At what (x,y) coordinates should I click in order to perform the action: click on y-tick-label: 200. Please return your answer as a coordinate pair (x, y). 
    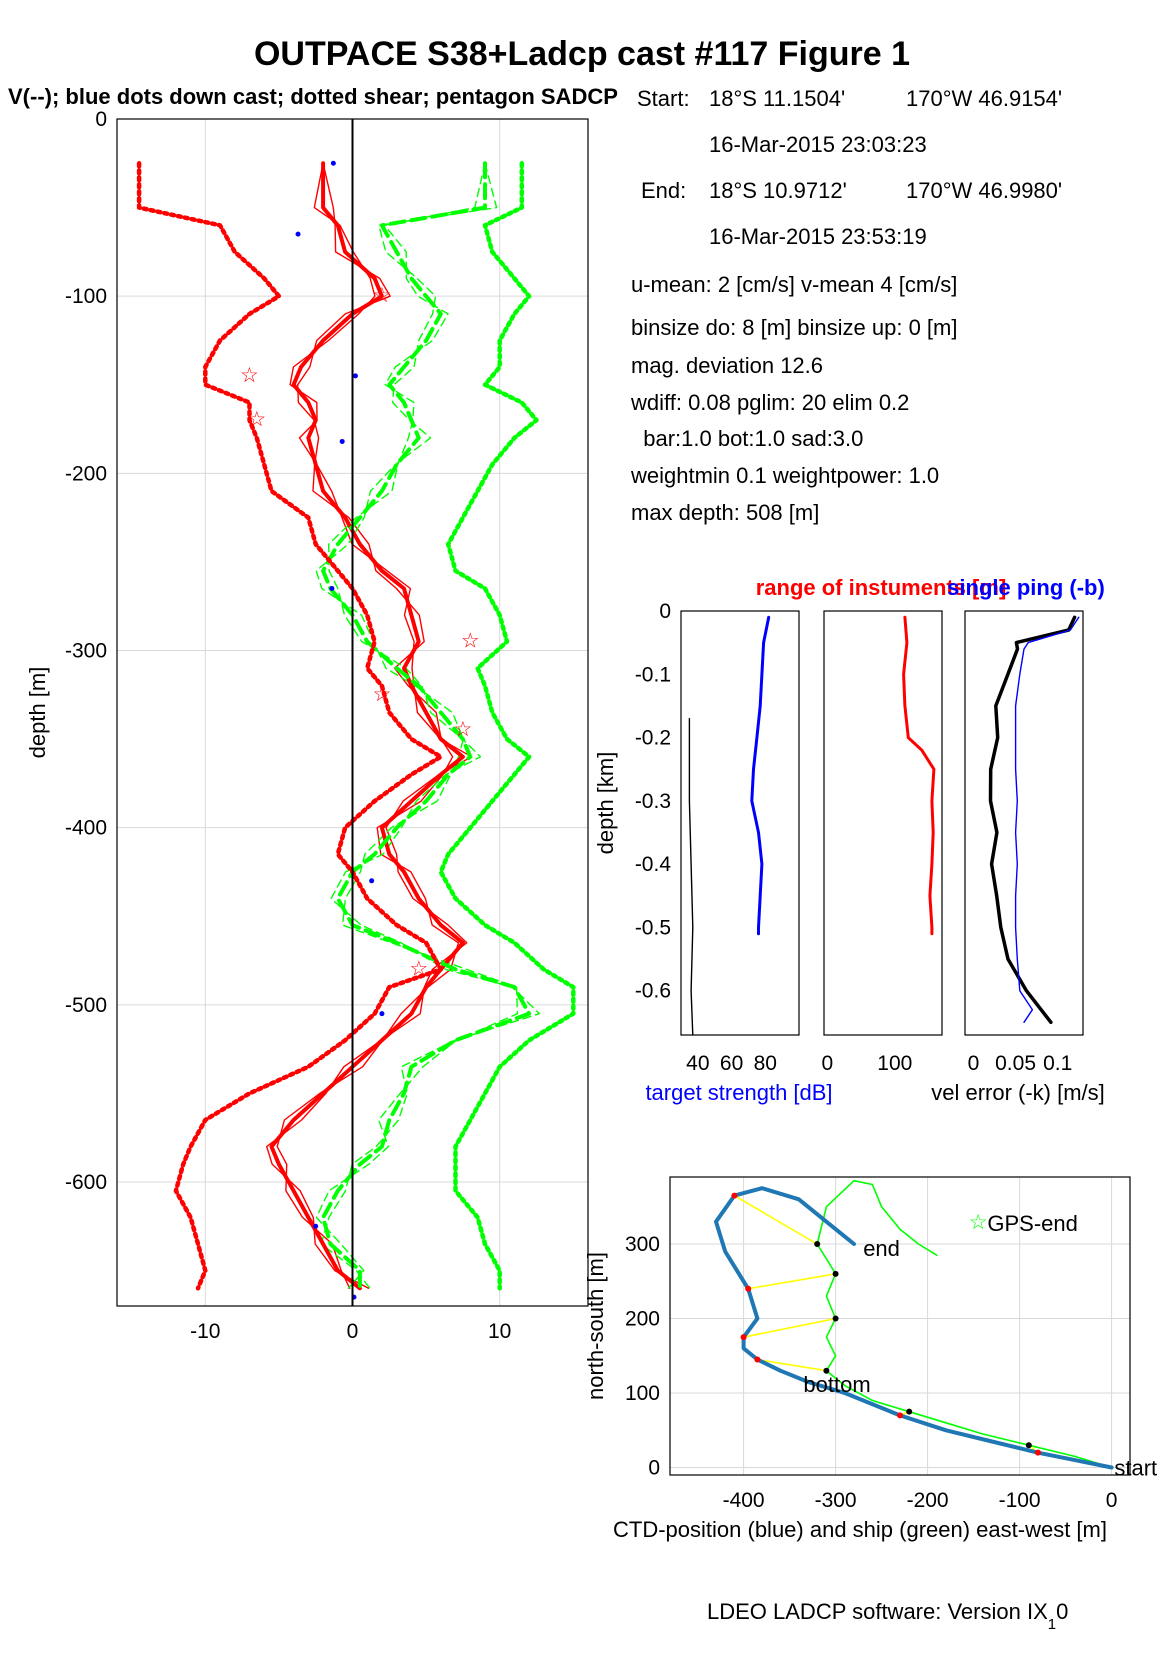
    Looking at the image, I should click on (642, 1319).